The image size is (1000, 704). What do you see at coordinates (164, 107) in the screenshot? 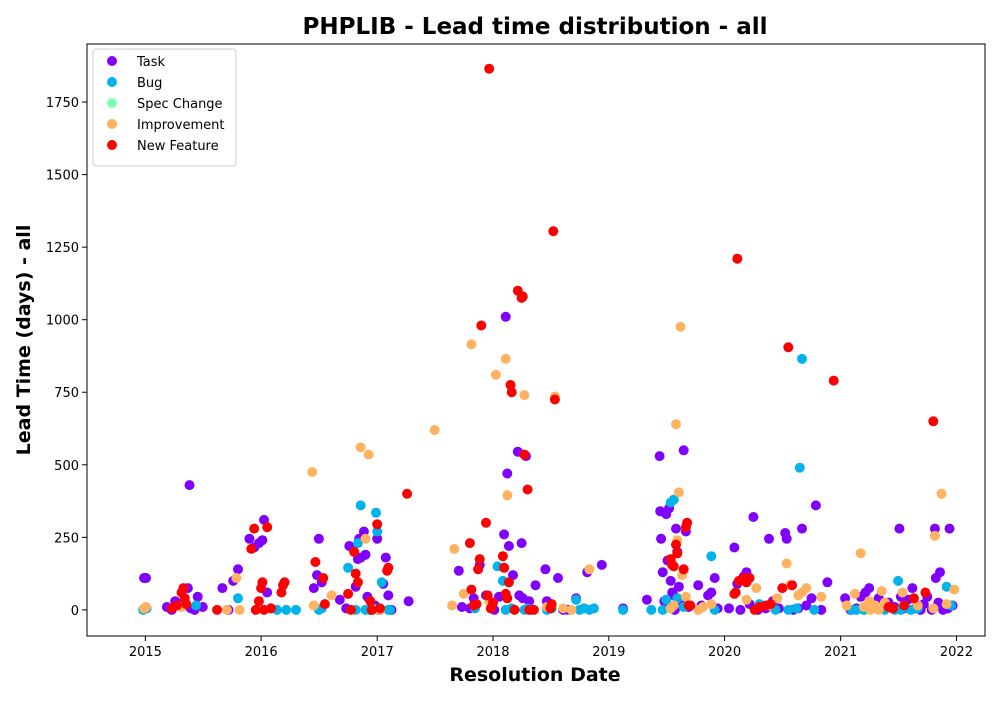
I see `legend-box` at bounding box center [164, 107].